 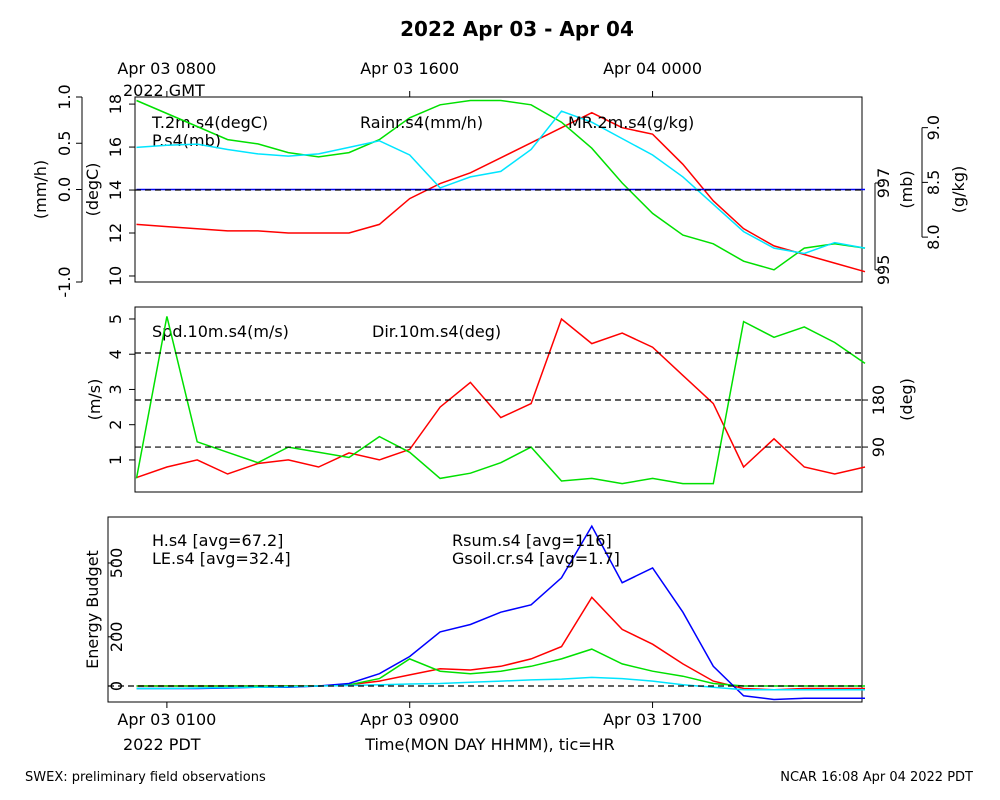 I want to click on y-tick-label: 8.5, so click(x=933, y=182).